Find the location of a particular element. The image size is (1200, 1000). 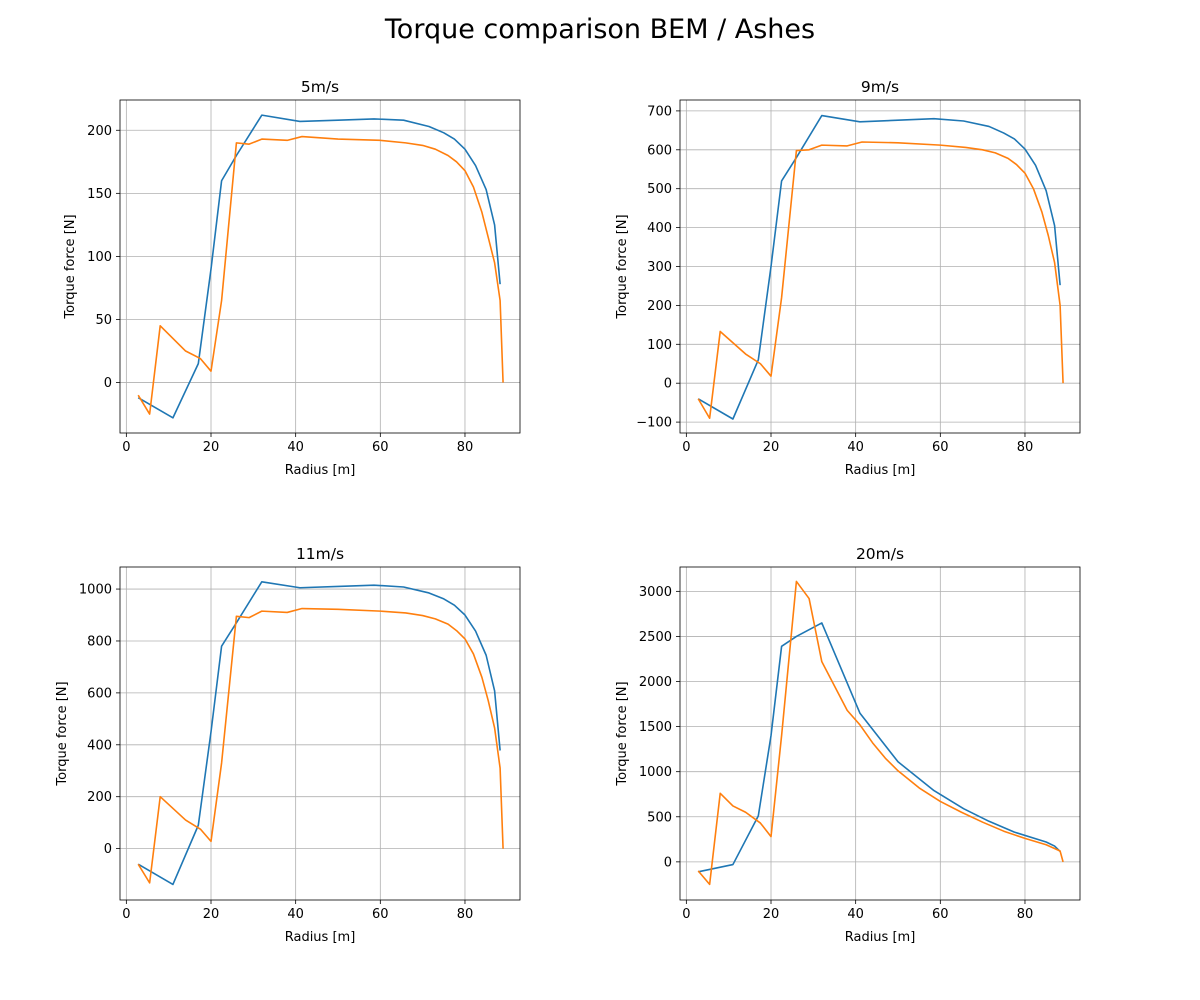

y-tick-label: −100 is located at coordinates (654, 423).